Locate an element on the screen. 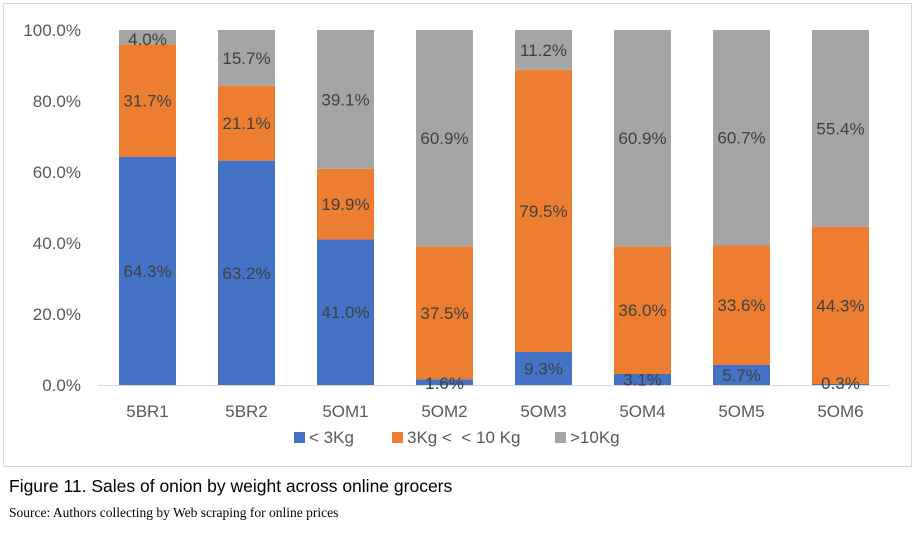 The width and height of the screenshot is (922, 533). data-label: 41.0% is located at coordinates (345, 312).